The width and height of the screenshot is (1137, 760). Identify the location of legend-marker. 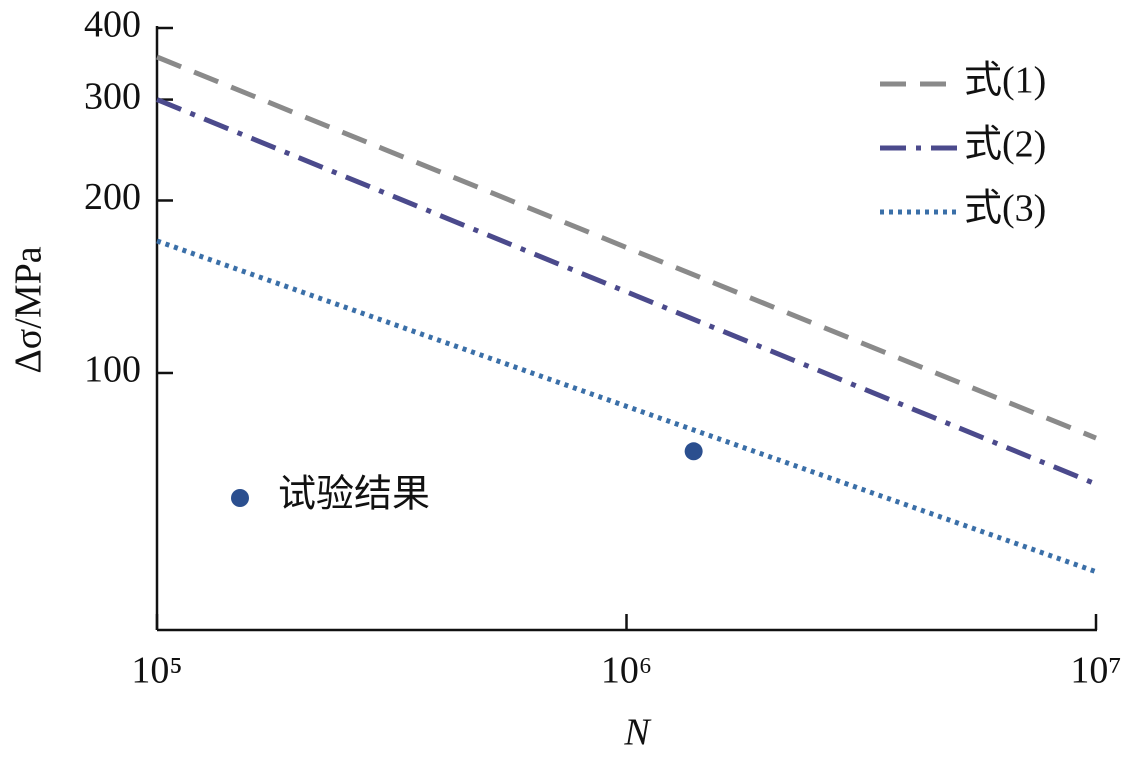
(240, 498).